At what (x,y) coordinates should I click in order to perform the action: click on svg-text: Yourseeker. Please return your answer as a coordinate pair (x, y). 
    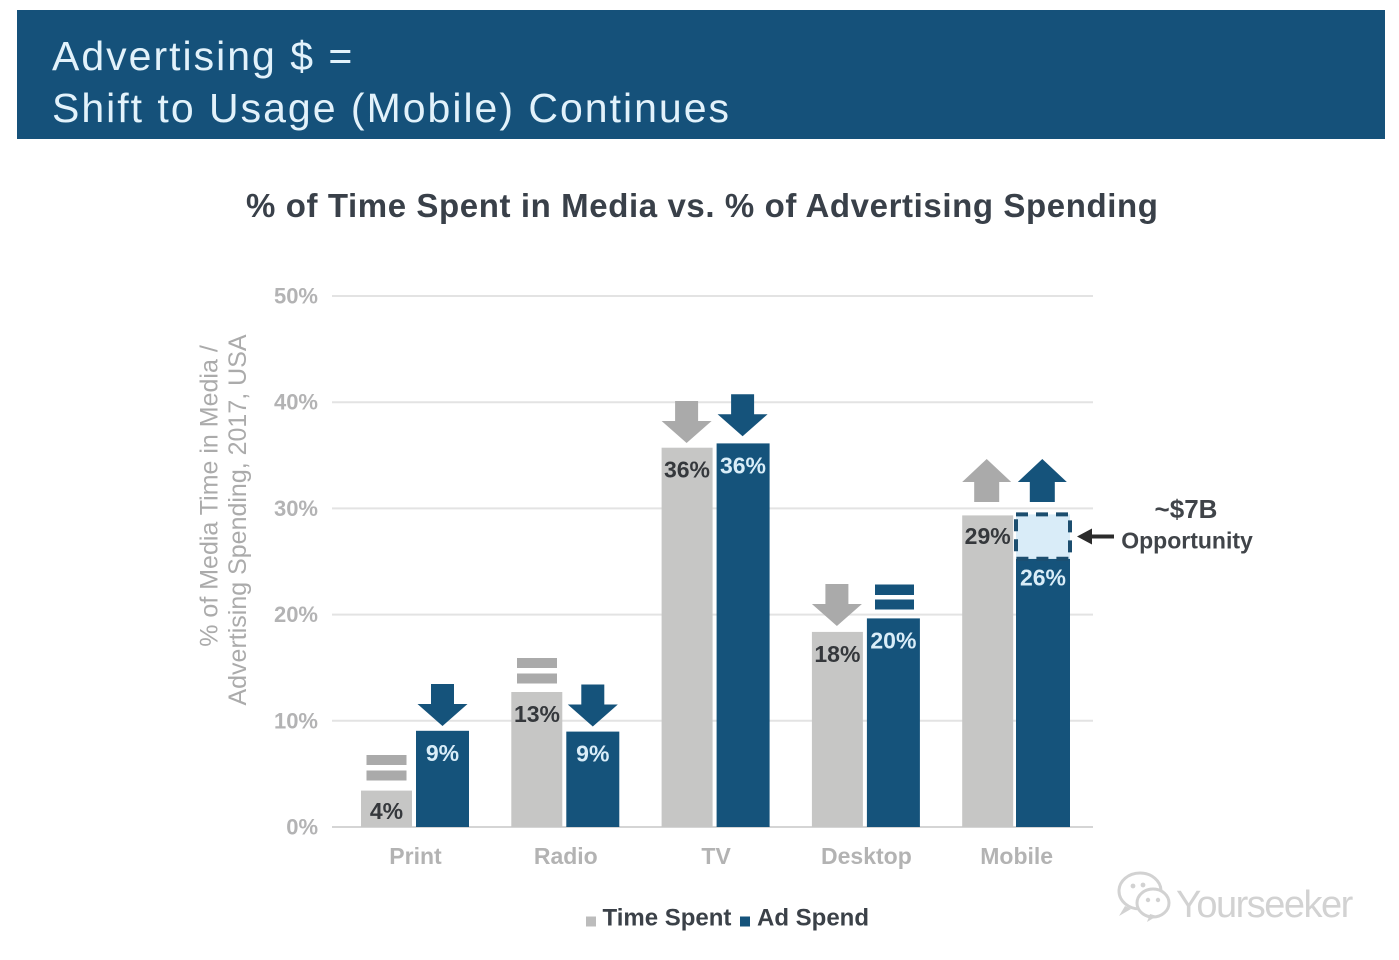
    Looking at the image, I should click on (1265, 905).